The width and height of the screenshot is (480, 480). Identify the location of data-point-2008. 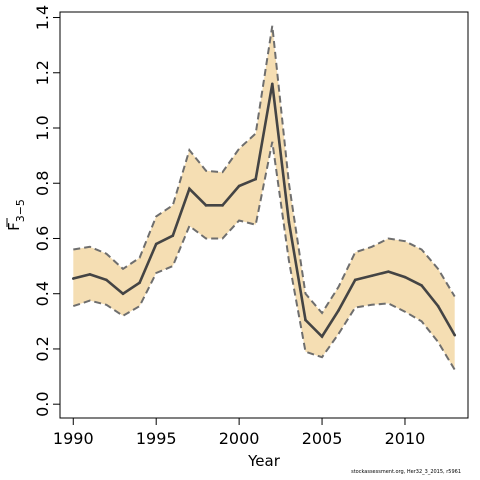
(372, 276).